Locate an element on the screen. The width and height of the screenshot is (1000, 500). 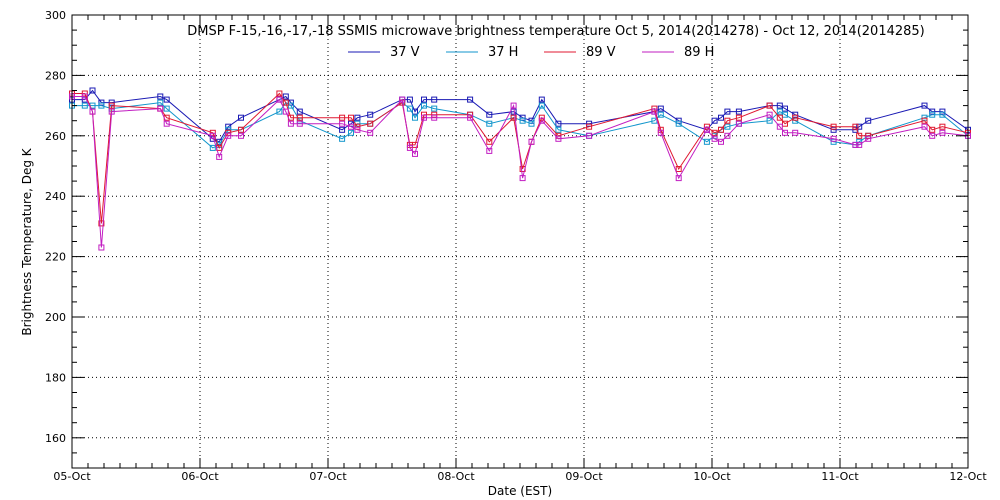
x-tick-label: 05-Oct is located at coordinates (72, 476).